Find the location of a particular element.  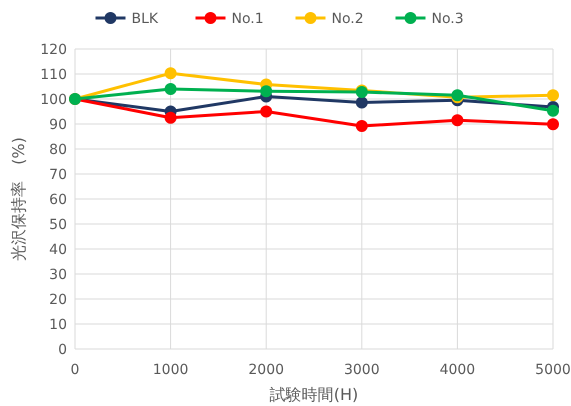

y-tick-label: 20 is located at coordinates (58, 300).